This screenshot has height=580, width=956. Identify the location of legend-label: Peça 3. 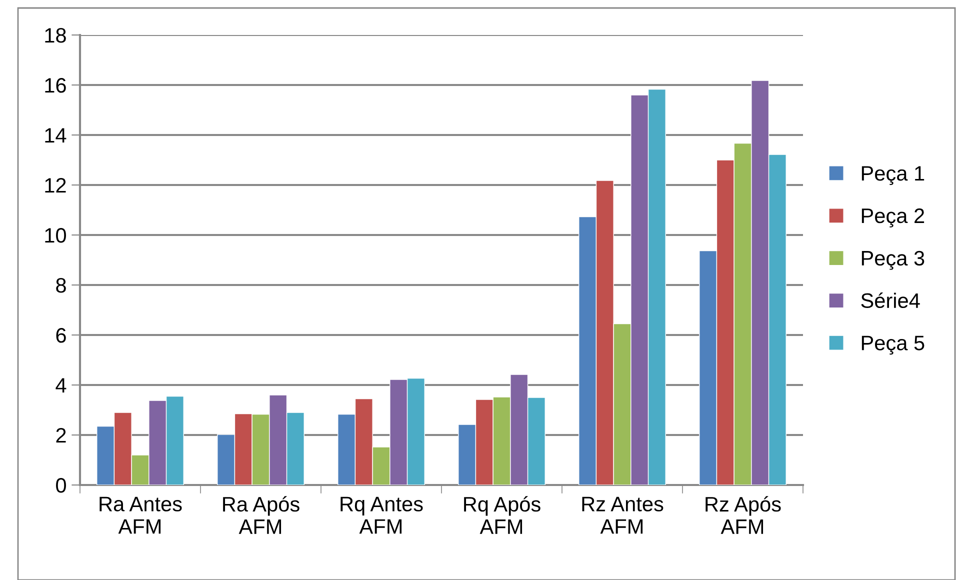
(893, 260).